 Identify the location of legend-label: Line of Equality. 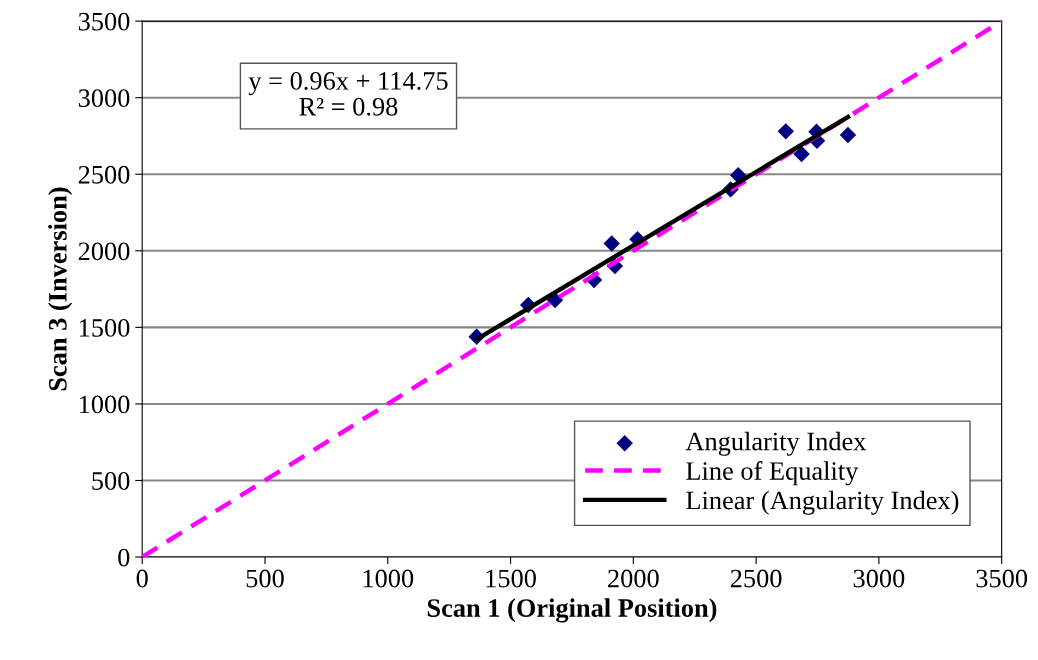
(772, 473).